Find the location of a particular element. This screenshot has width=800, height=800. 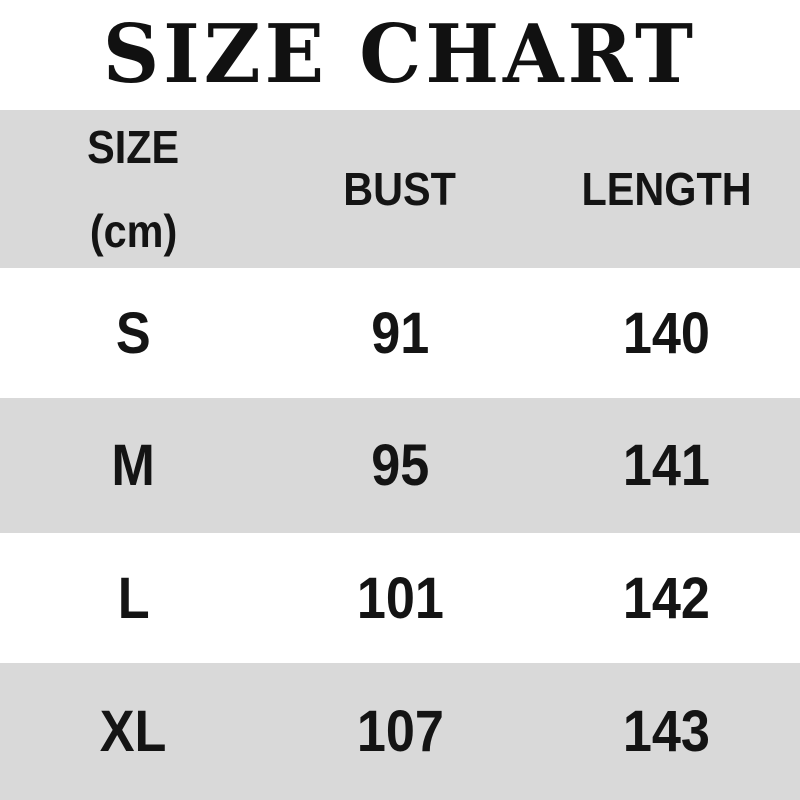

bust-value: 91 is located at coordinates (400, 333).